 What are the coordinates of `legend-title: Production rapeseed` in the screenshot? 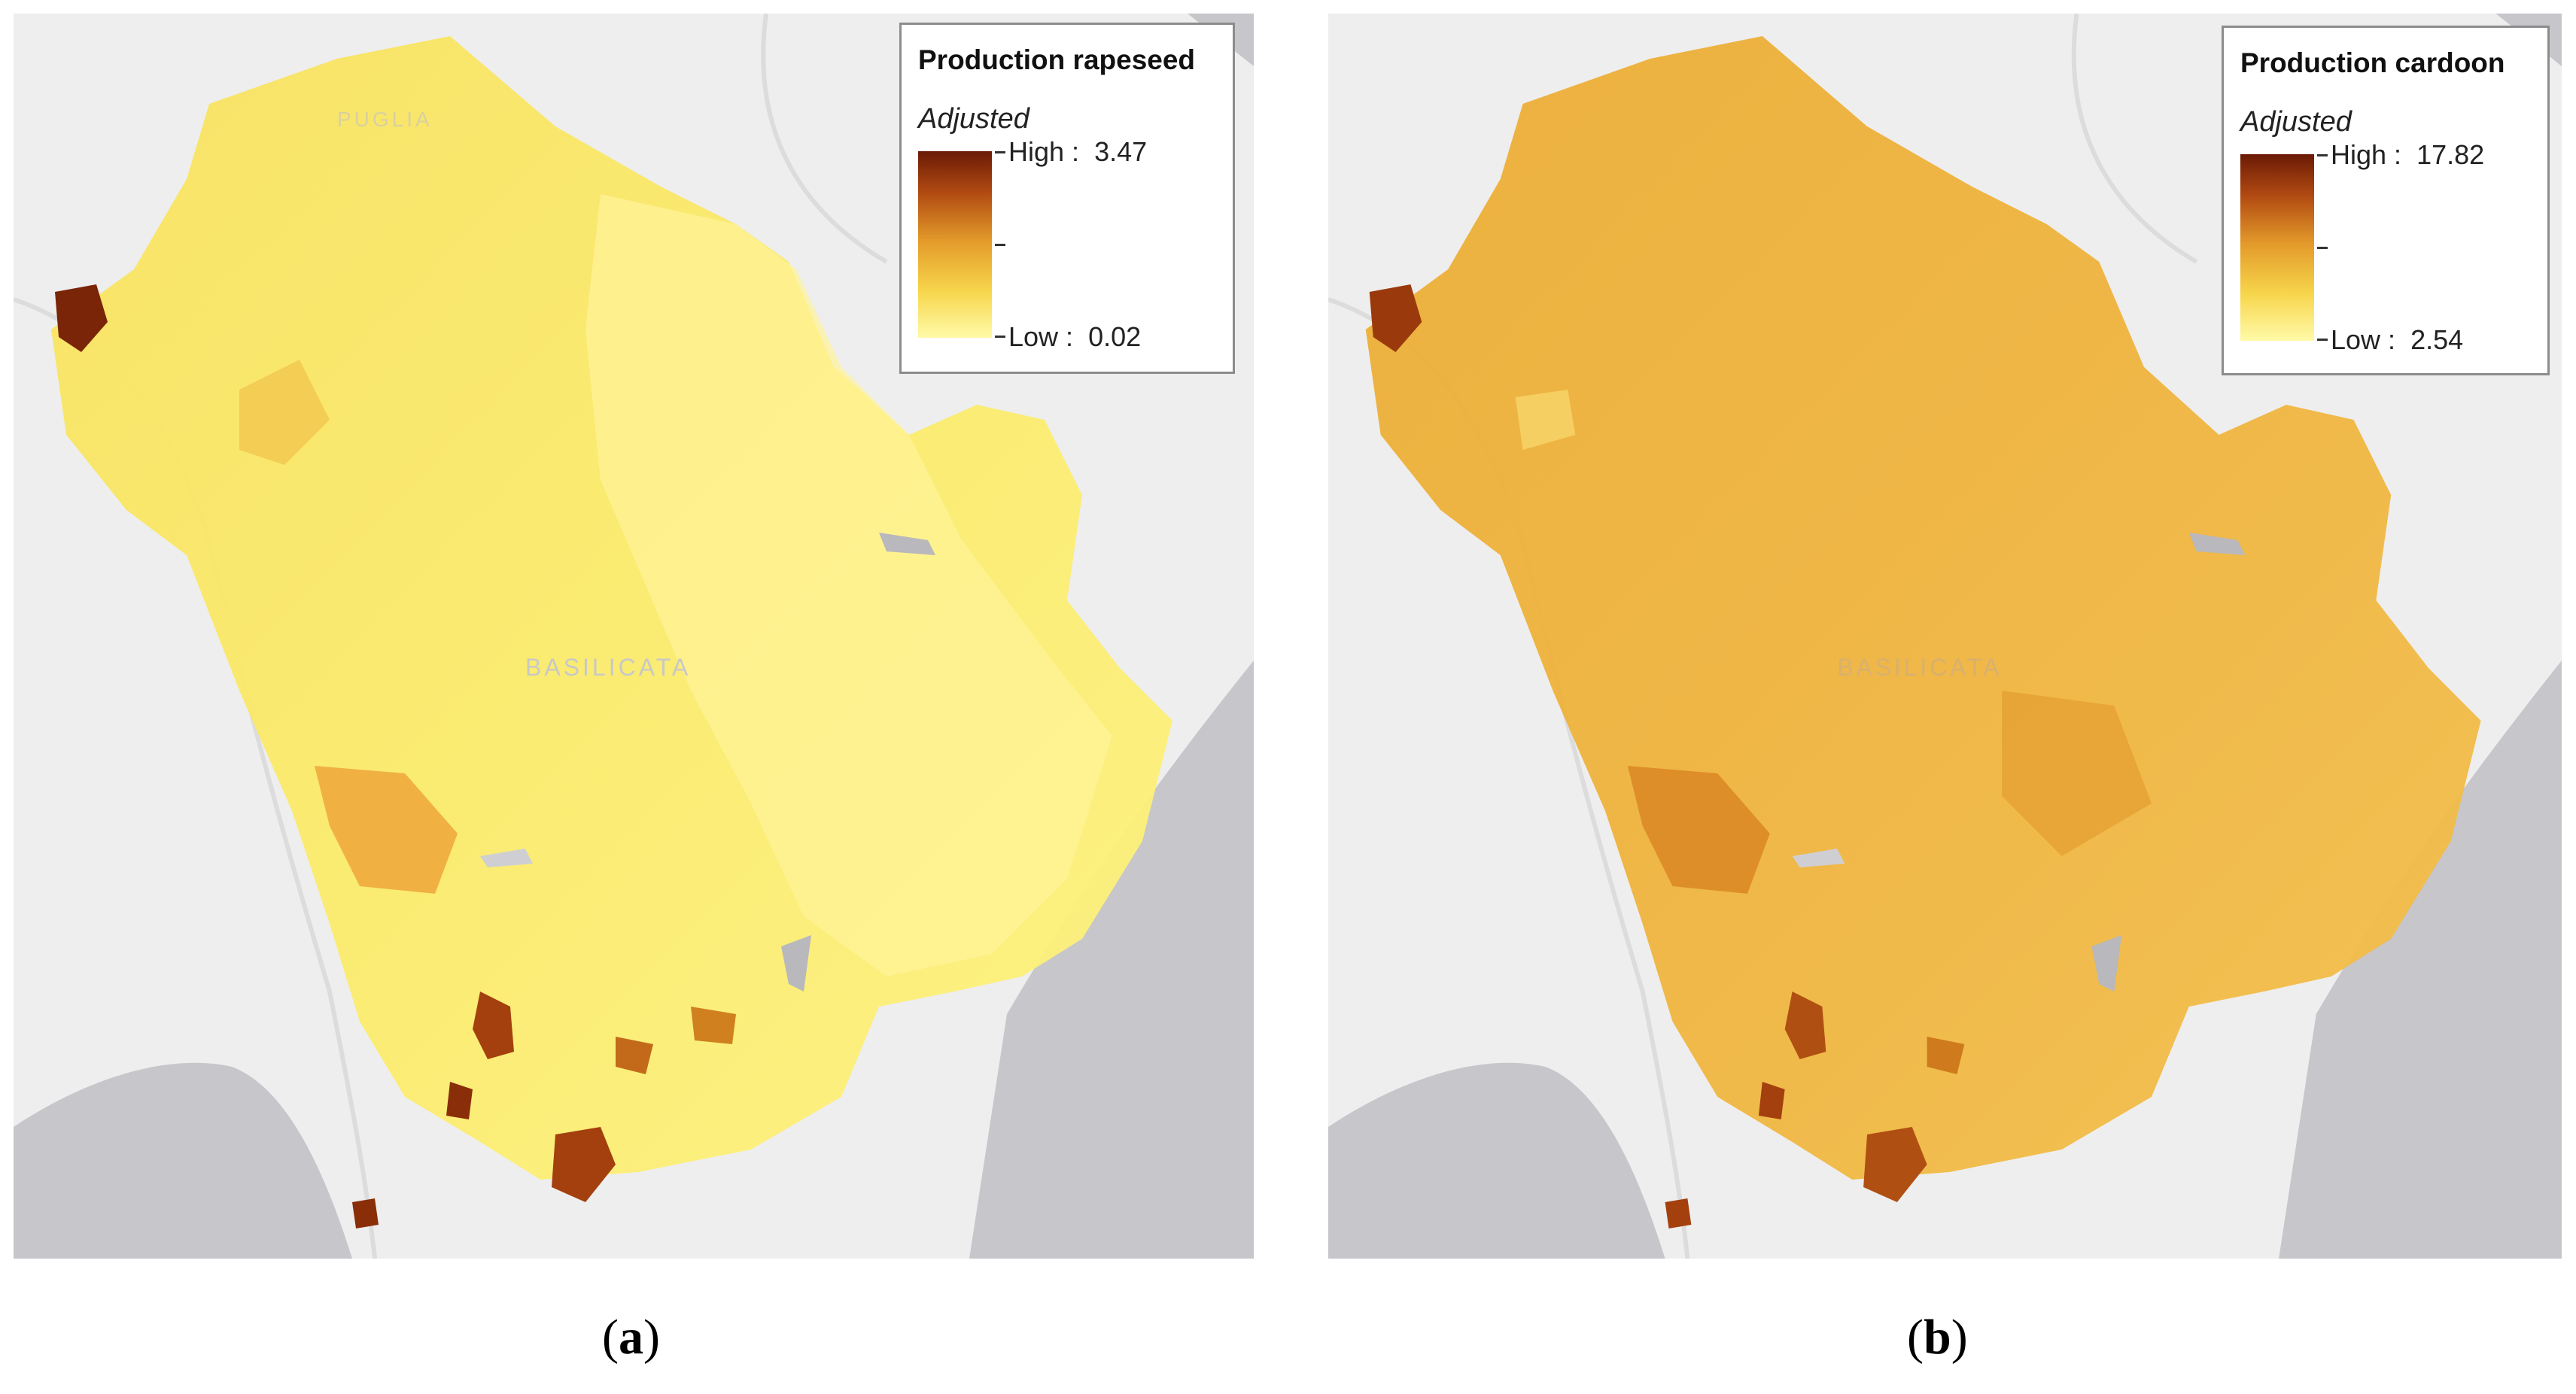 It's located at (1057, 60).